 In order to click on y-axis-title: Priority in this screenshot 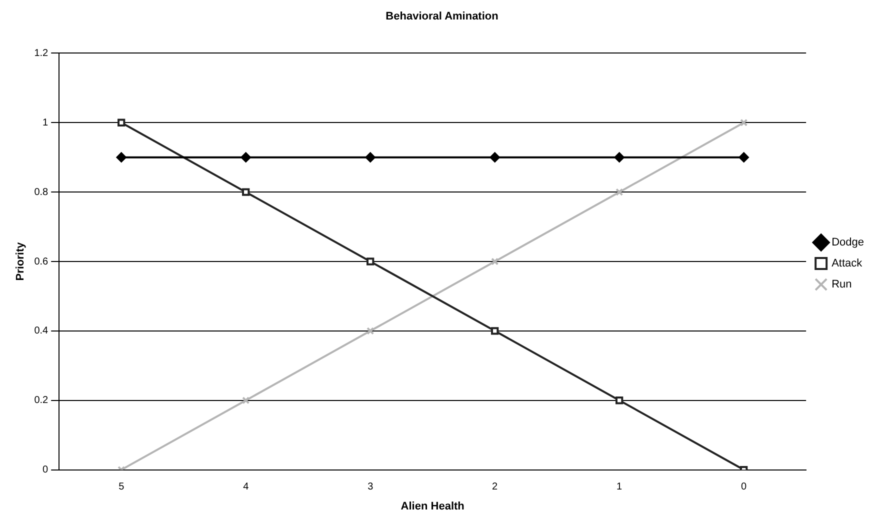, I will do `click(20, 261)`.